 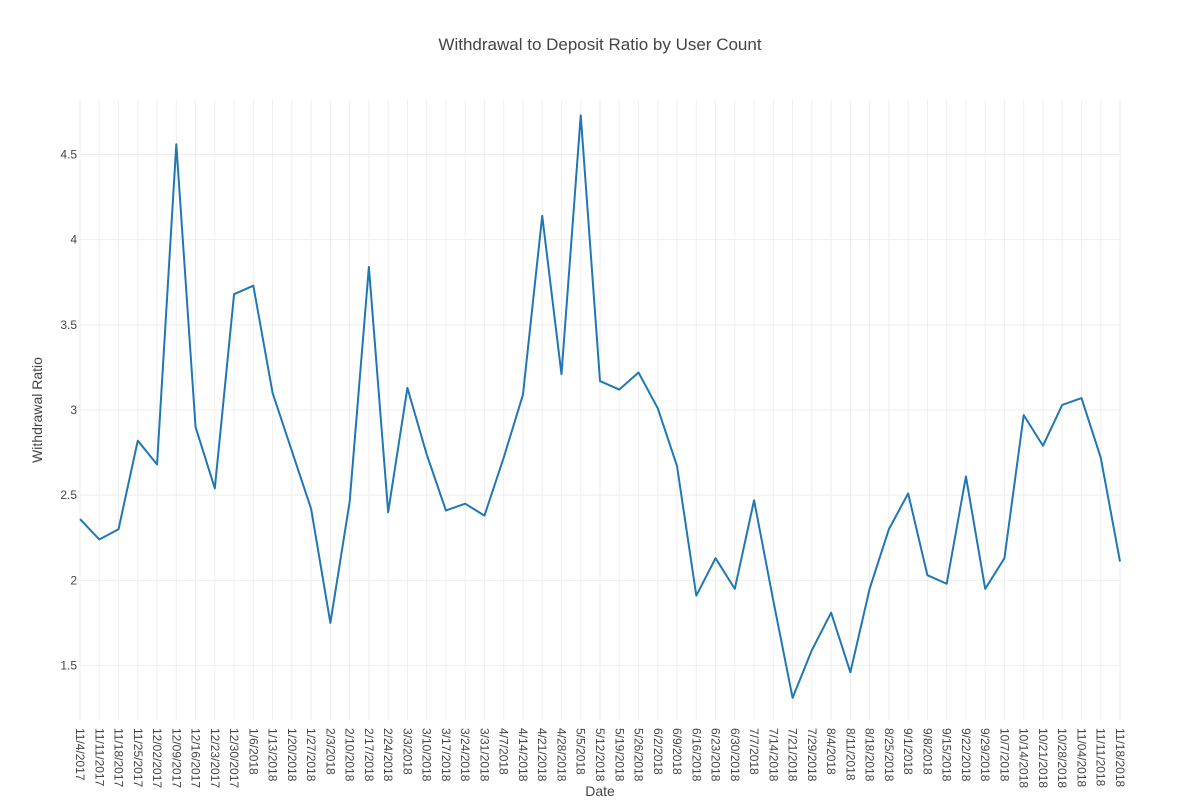 I want to click on x-tick-label: 8/11/2018, so click(x=850, y=754).